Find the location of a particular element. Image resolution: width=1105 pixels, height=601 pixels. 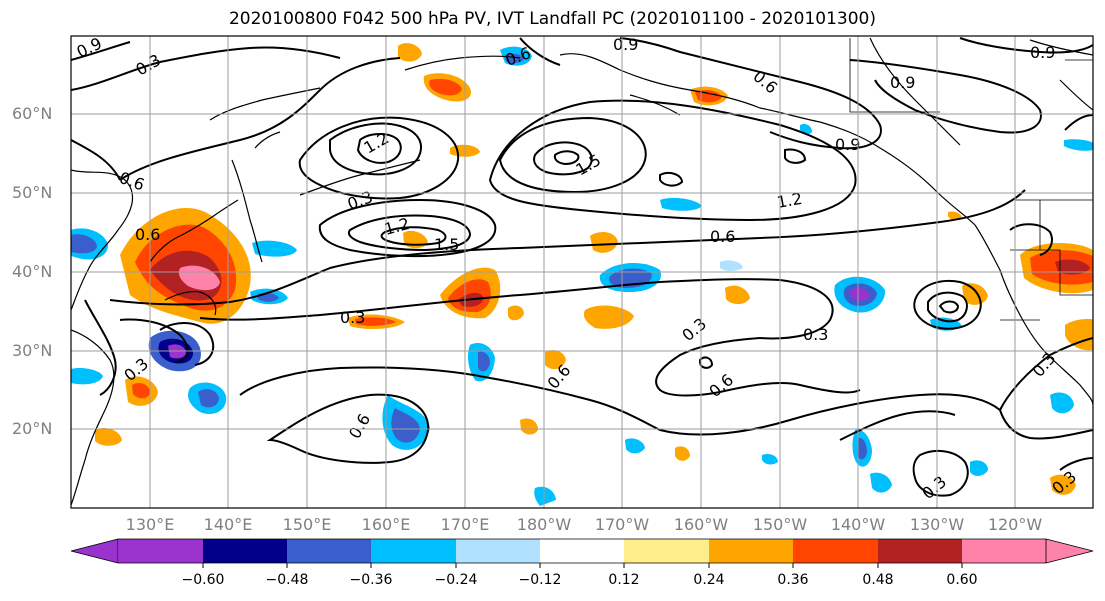

colorbar-tick-label: −0.60 is located at coordinates (203, 580).